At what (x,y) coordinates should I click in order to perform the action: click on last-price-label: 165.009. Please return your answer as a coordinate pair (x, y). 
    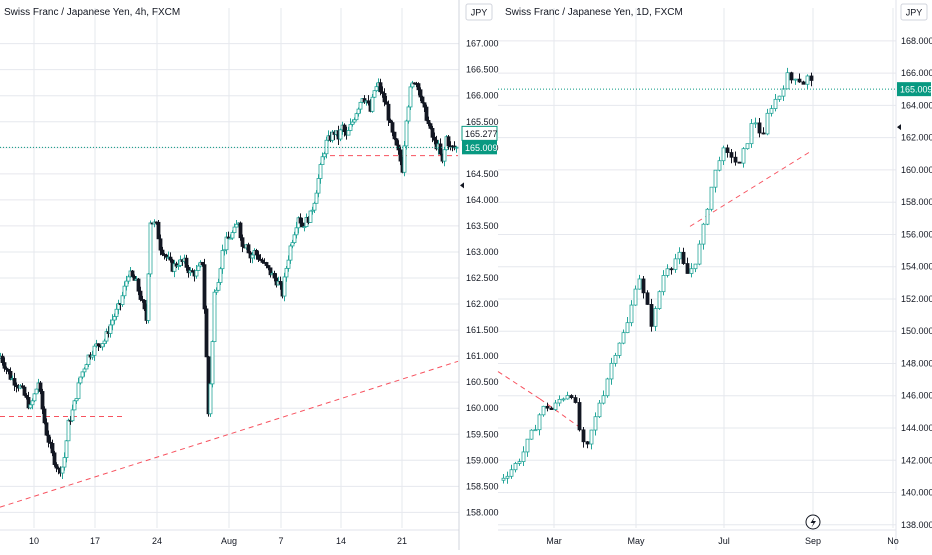
    Looking at the image, I should click on (916, 90).